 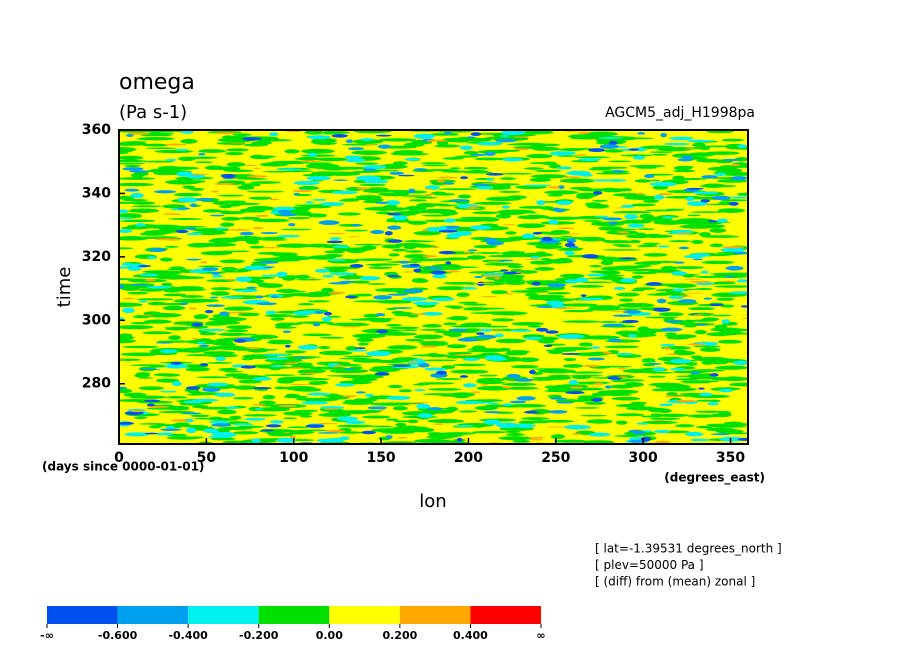 I want to click on y-tick-label: 280, so click(x=96, y=384).